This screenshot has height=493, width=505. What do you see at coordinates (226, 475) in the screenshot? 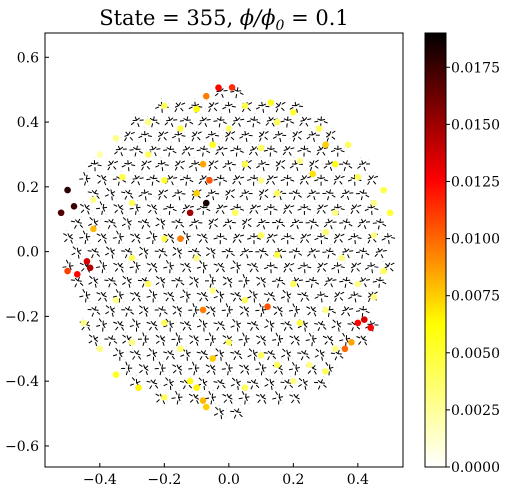
I see `x-axis: −0.4 −0.2 0.0 0.2 0.4` at bounding box center [226, 475].